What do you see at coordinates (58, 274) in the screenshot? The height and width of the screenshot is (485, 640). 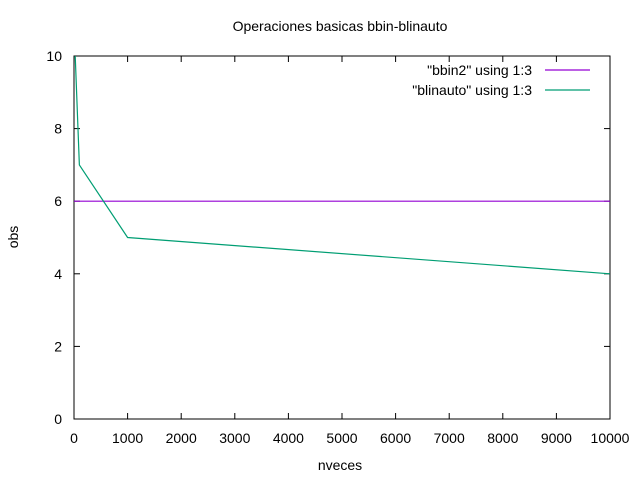 I see `y-tick-label: 4` at bounding box center [58, 274].